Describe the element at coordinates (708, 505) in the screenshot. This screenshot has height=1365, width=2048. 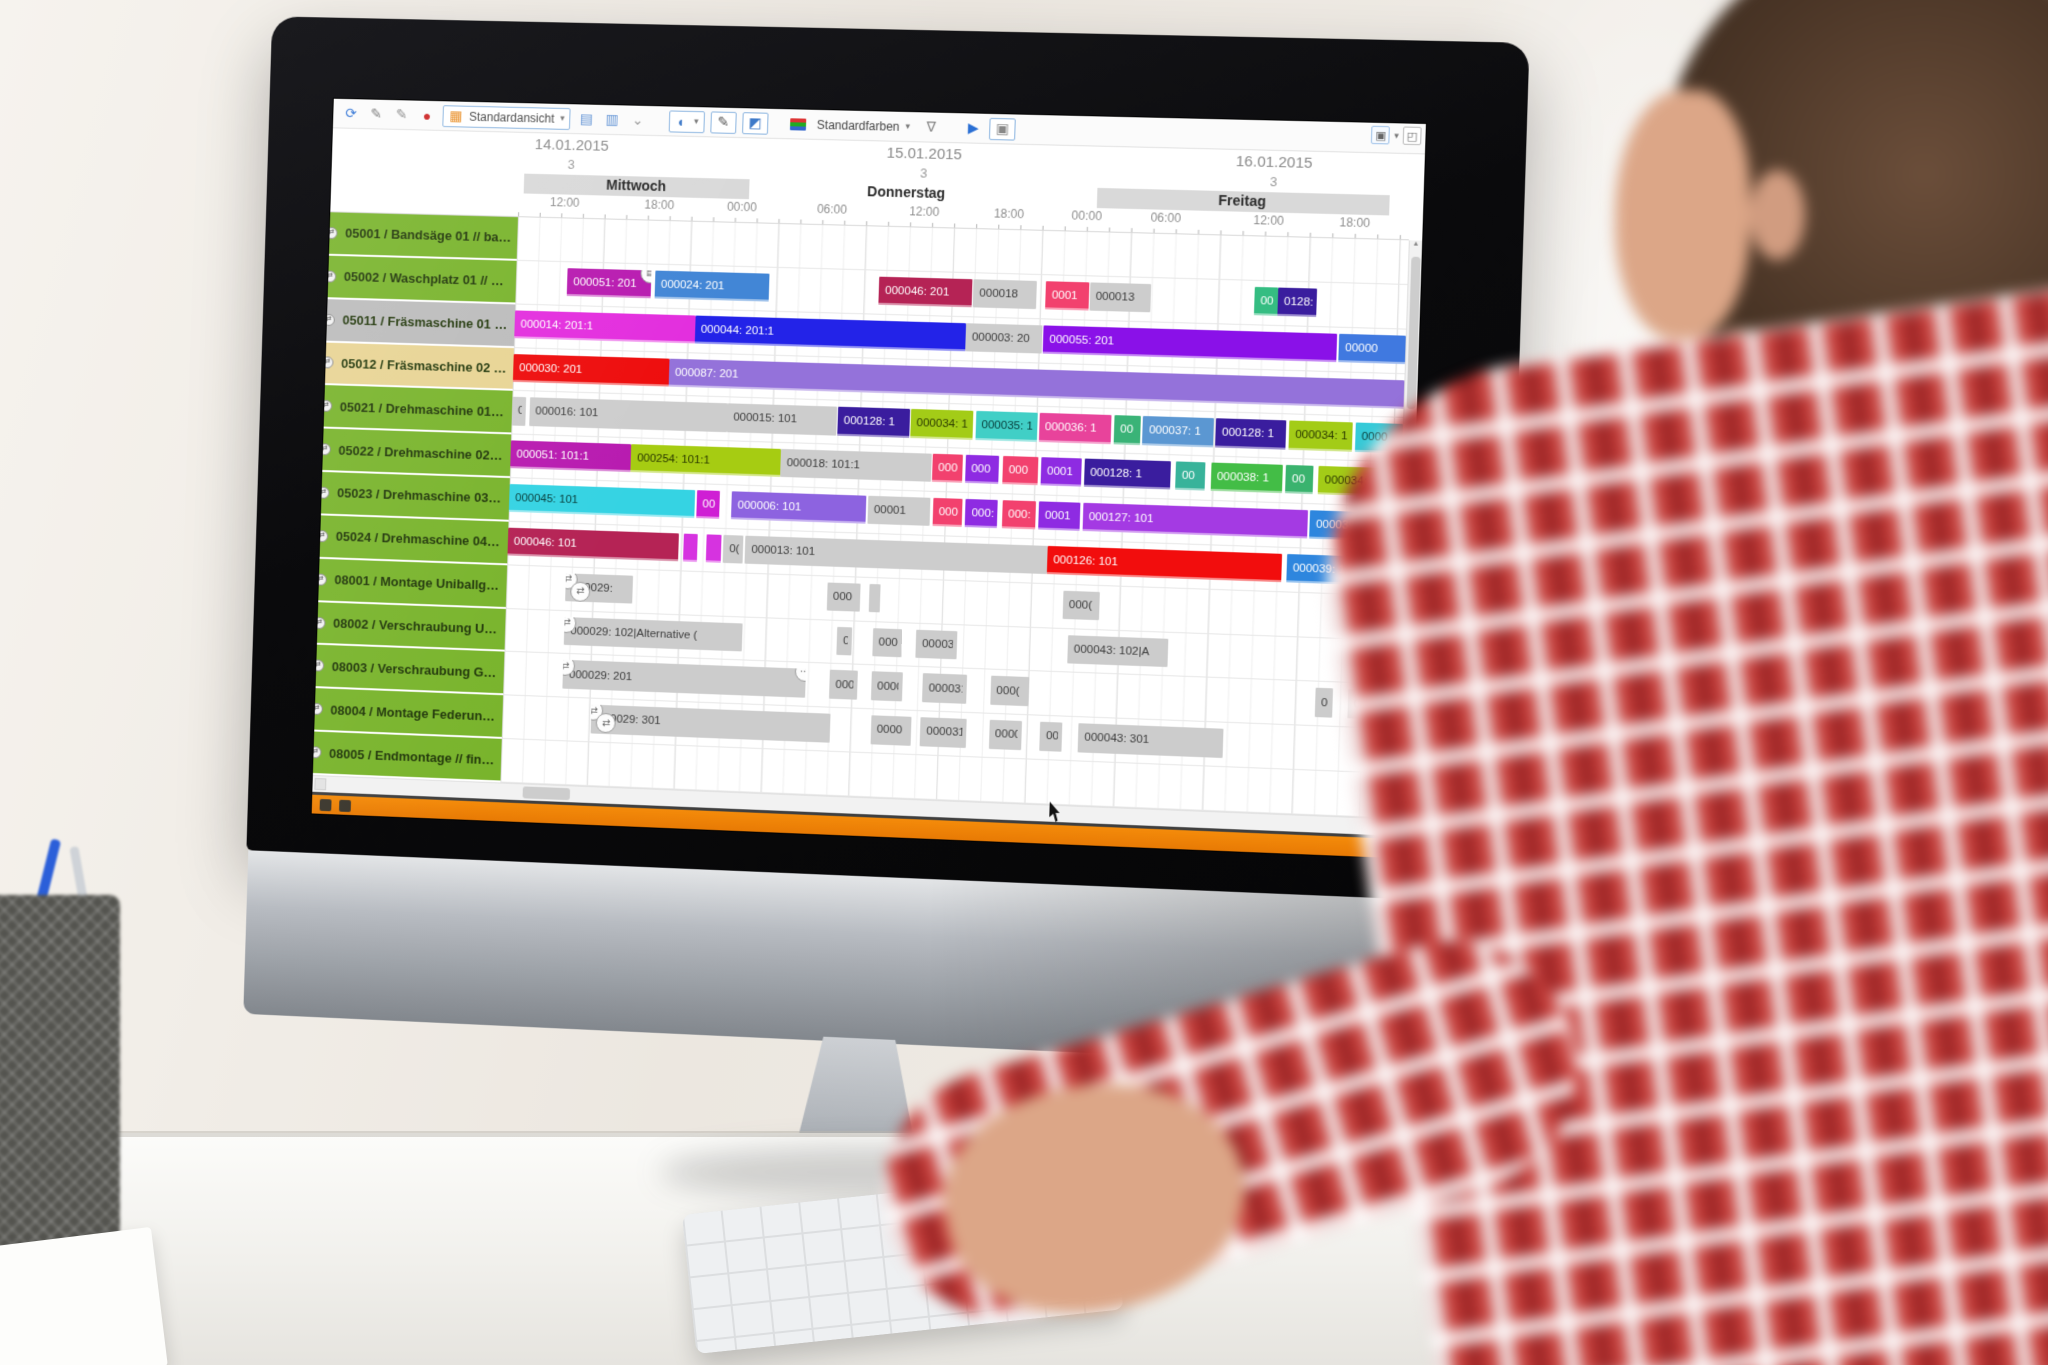
I see `gantt-bar: 00` at that location.